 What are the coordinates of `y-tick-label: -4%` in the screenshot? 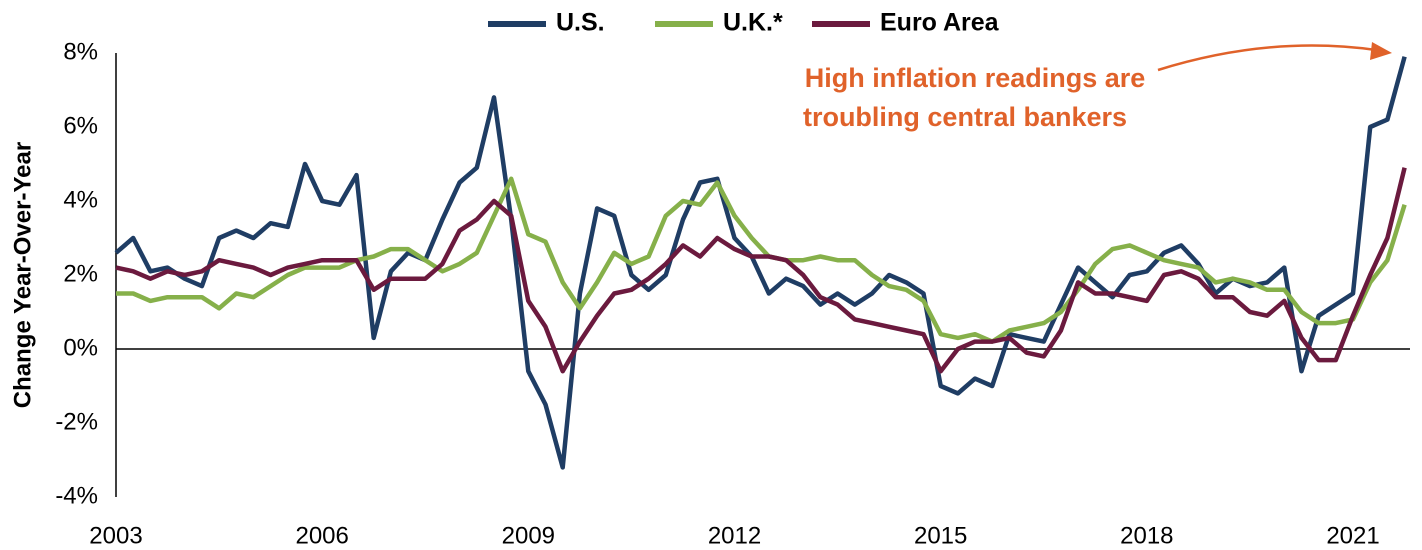 It's located at (76, 495).